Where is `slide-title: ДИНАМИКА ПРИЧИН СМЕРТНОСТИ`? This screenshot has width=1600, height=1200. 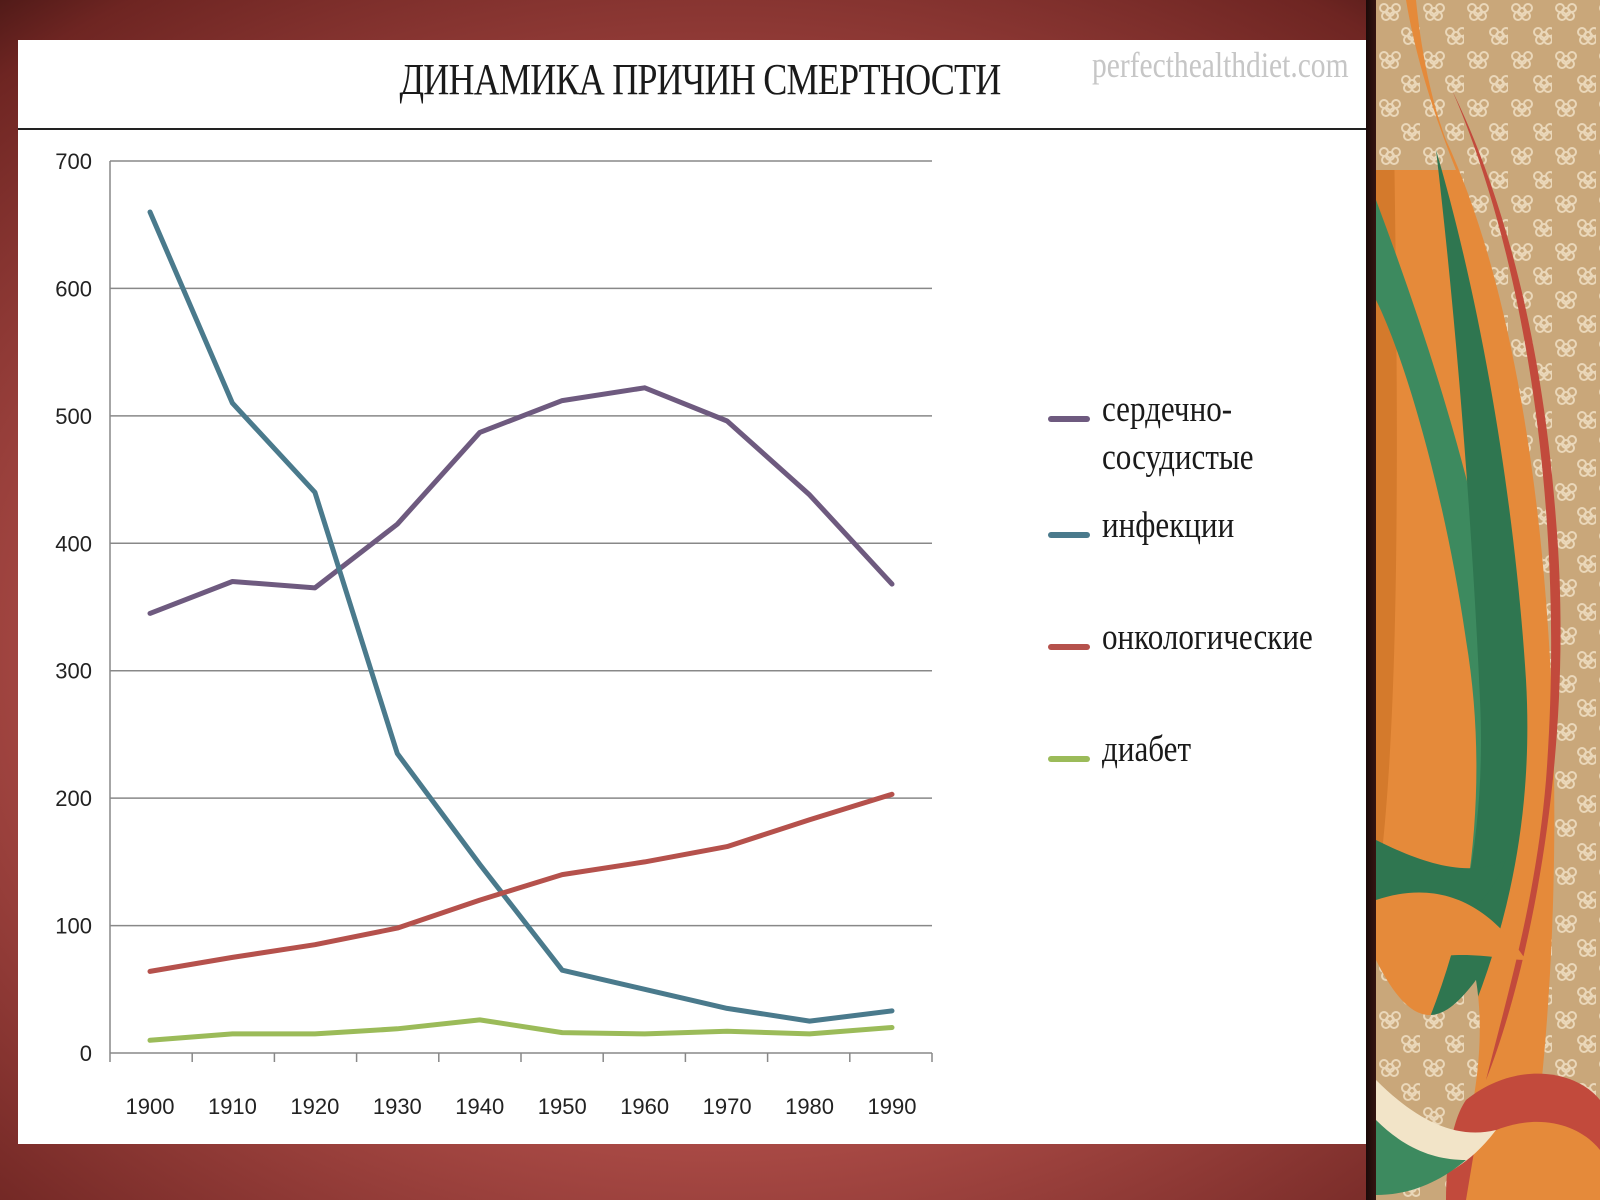
slide-title: ДИНАМИКА ПРИЧИН СМЕРТНОСТИ is located at coordinates (700, 79).